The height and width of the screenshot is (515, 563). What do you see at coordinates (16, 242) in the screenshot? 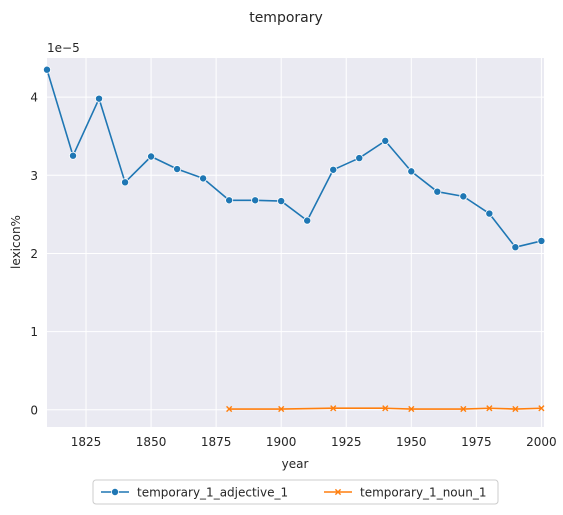
I see `y-axis-label: lexicon%` at bounding box center [16, 242].